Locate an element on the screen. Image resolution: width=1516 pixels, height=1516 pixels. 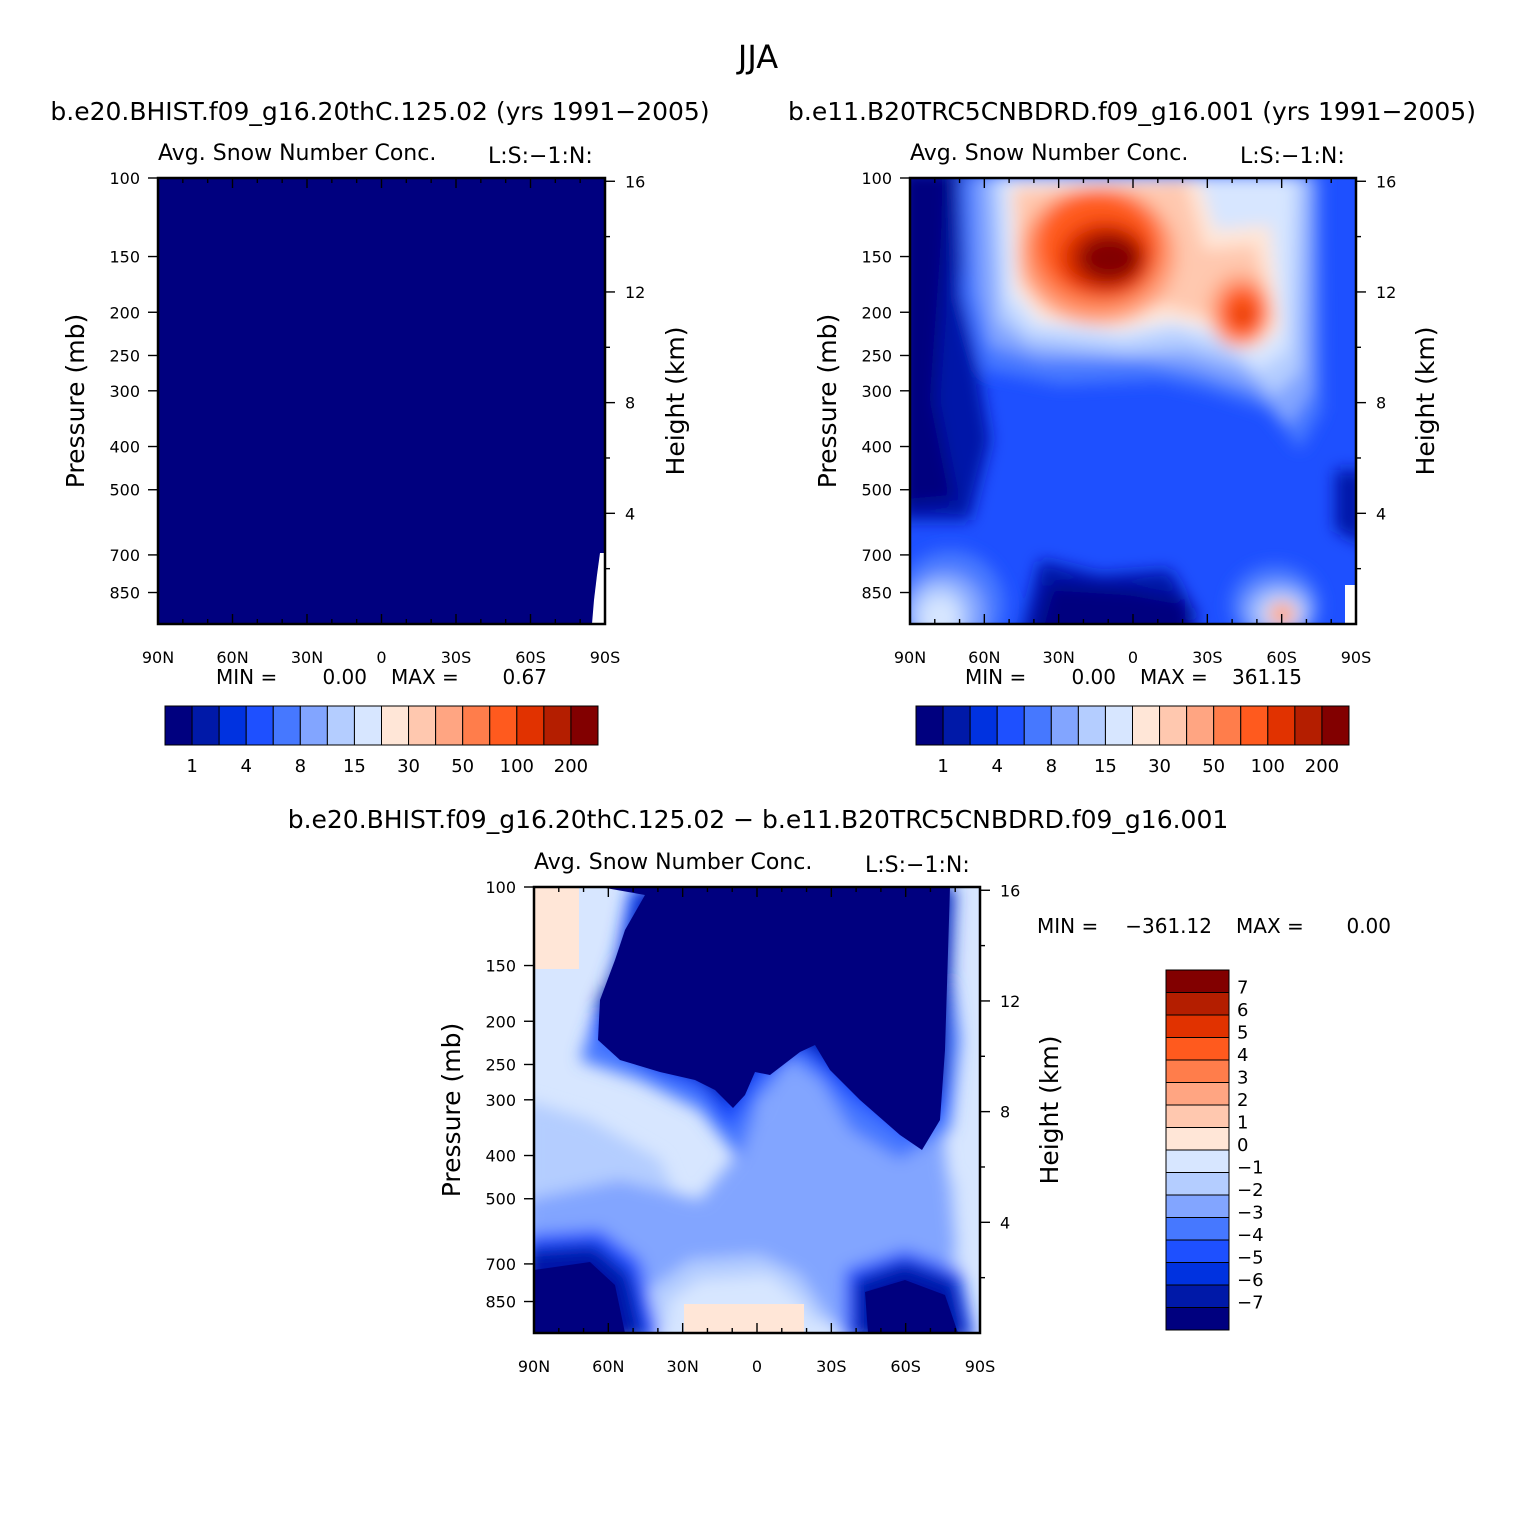
panel3-var-label: Avg. Snow Number Conc. is located at coordinates (673, 862).